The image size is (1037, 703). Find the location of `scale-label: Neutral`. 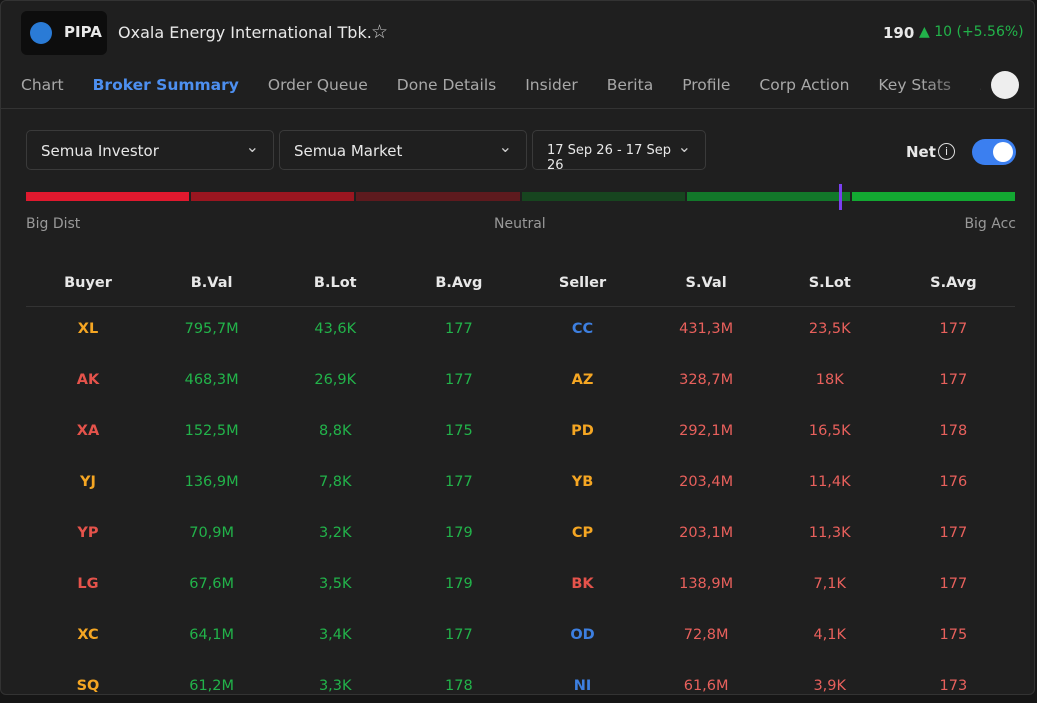

scale-label: Neutral is located at coordinates (520, 224).